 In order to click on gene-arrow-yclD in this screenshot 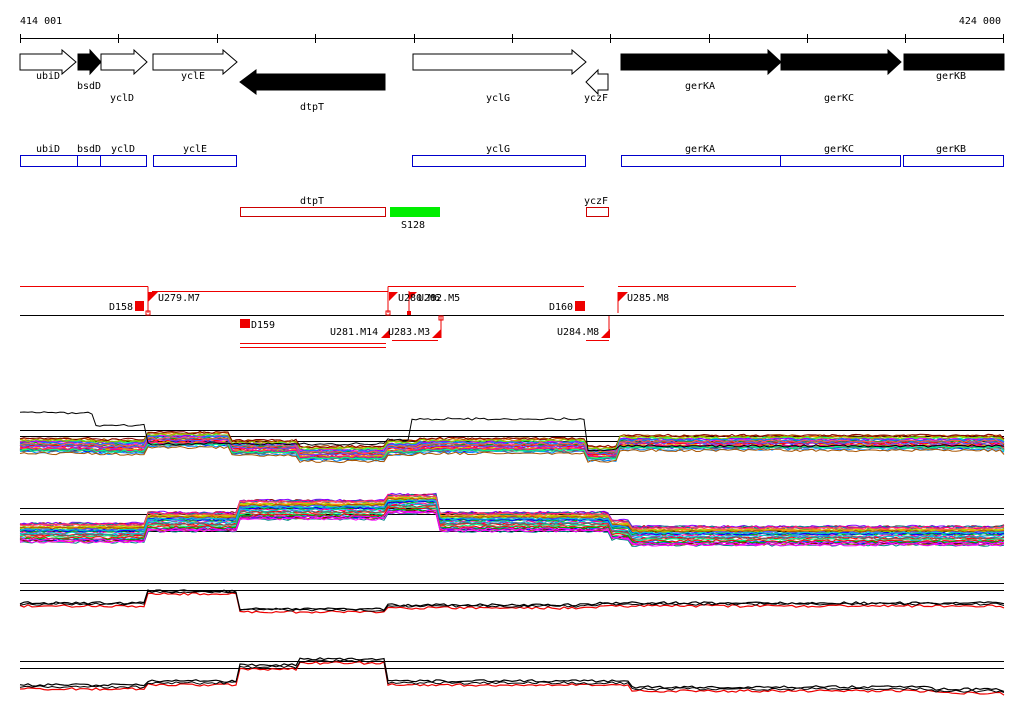, I will do `click(124, 62)`.